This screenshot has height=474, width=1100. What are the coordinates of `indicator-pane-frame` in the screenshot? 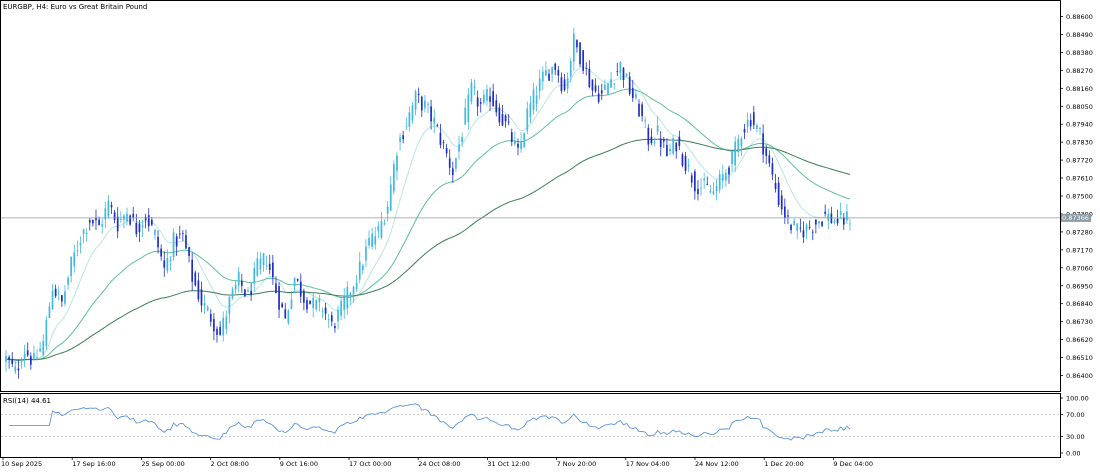 It's located at (530, 425).